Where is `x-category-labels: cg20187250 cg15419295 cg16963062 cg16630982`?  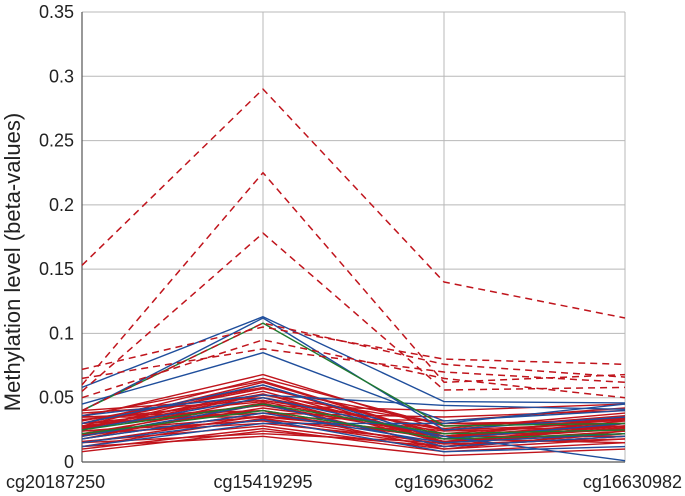
x-category-labels: cg20187250 cg15419295 cg16963062 cg16630982 is located at coordinates (344, 482).